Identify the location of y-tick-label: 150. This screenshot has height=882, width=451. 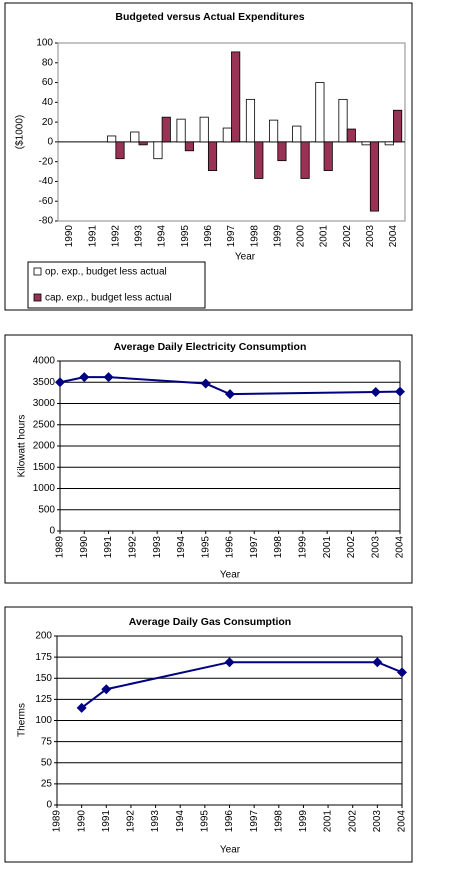
(43, 678).